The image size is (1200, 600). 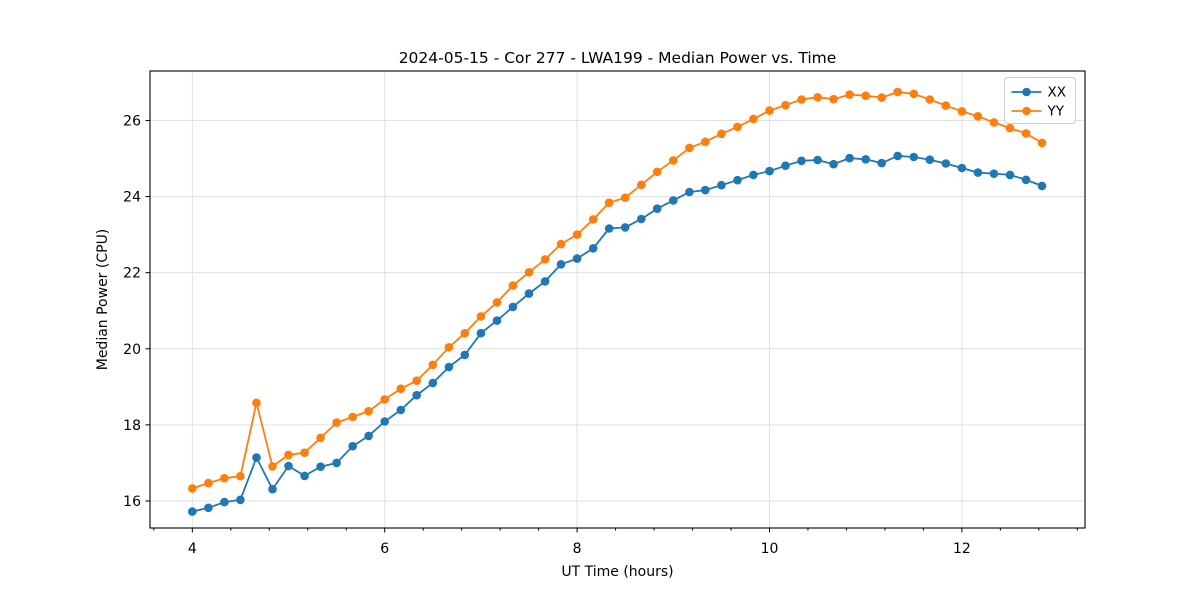 I want to click on y-tick-label: 20, so click(x=132, y=350).